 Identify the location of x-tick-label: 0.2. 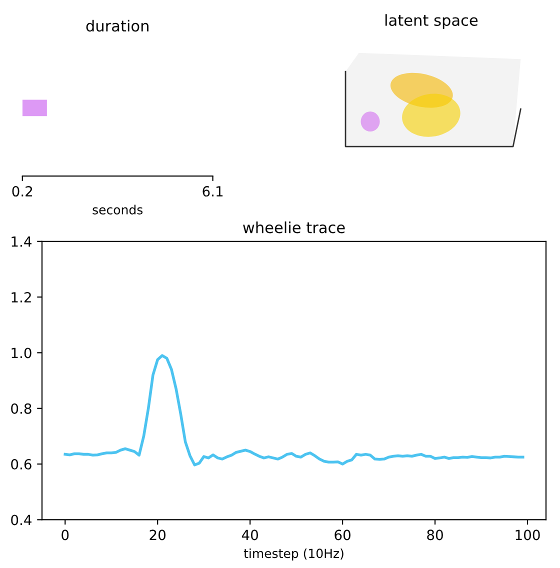
(22, 191).